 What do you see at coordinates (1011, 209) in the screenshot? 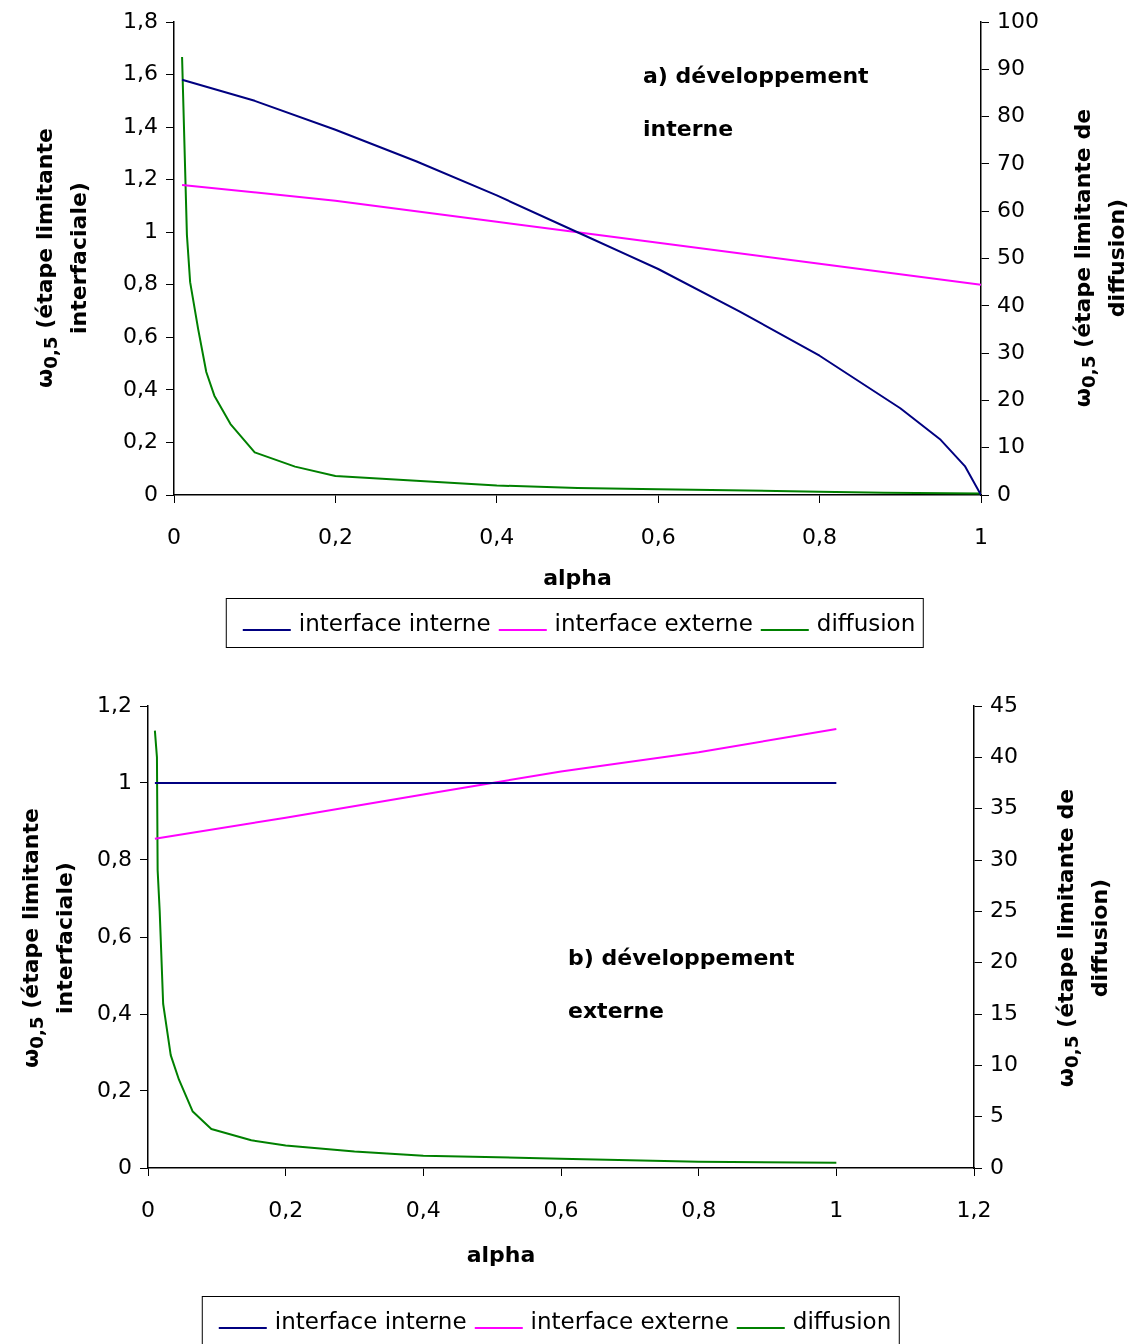
I see `y2-tick-label: 60` at bounding box center [1011, 209].